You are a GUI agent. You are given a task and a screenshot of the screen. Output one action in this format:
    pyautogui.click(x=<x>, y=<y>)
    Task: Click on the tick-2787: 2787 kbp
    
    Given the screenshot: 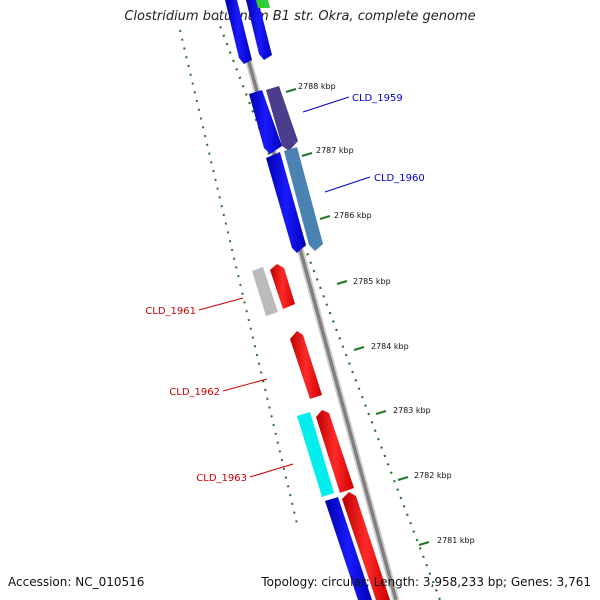 What is the action you would take?
    pyautogui.click(x=327, y=151)
    